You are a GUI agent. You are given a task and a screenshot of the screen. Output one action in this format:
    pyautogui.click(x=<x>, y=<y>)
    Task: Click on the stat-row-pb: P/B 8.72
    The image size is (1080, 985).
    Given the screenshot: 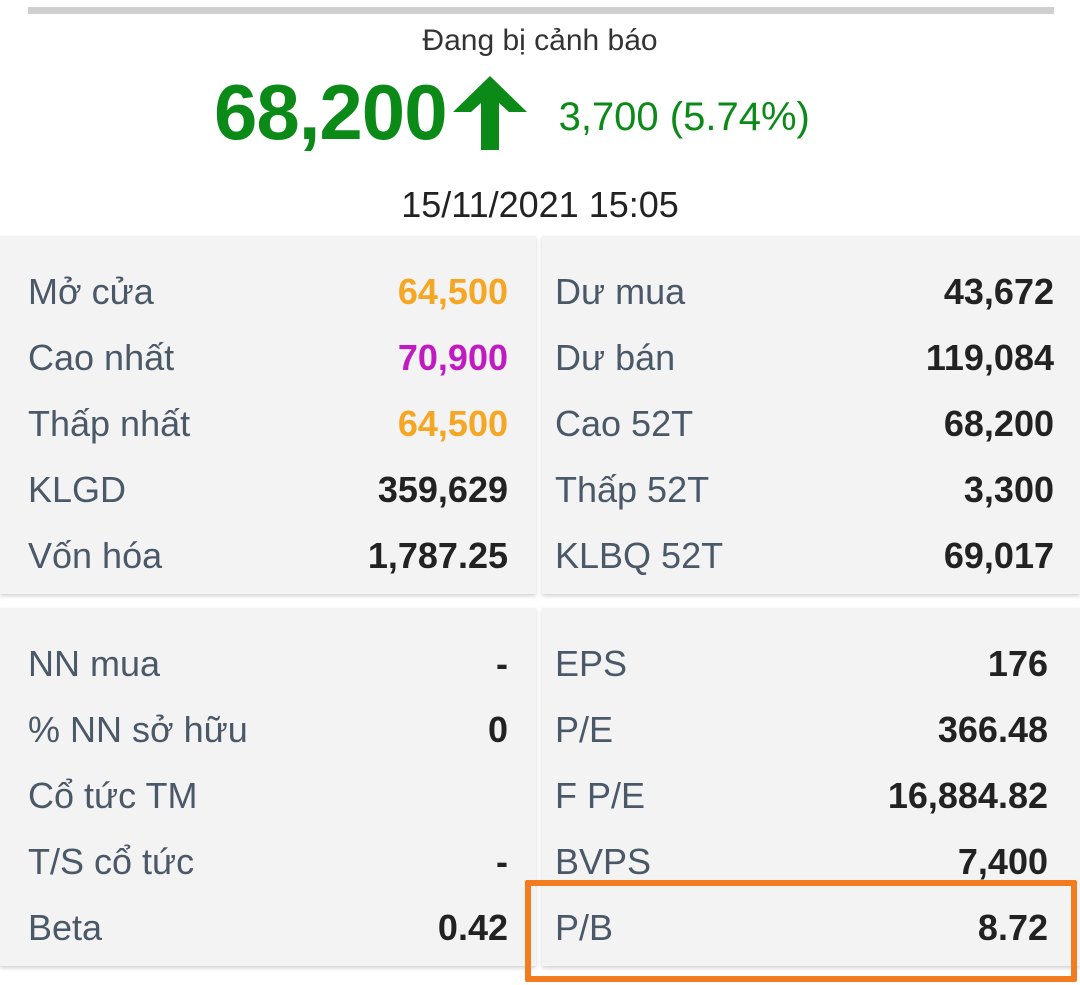 What is the action you would take?
    pyautogui.click(x=801, y=928)
    